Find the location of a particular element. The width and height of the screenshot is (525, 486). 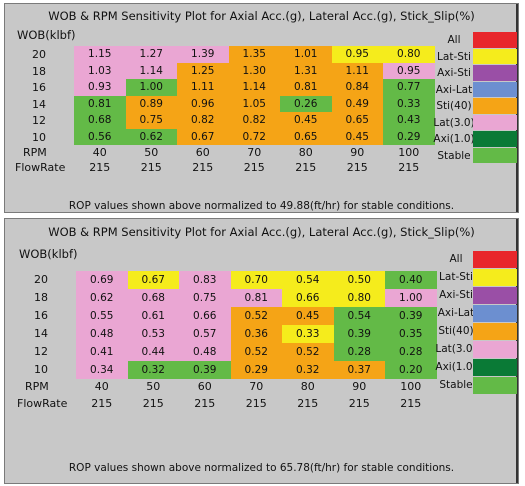

legend-label: All is located at coordinates (456, 259).